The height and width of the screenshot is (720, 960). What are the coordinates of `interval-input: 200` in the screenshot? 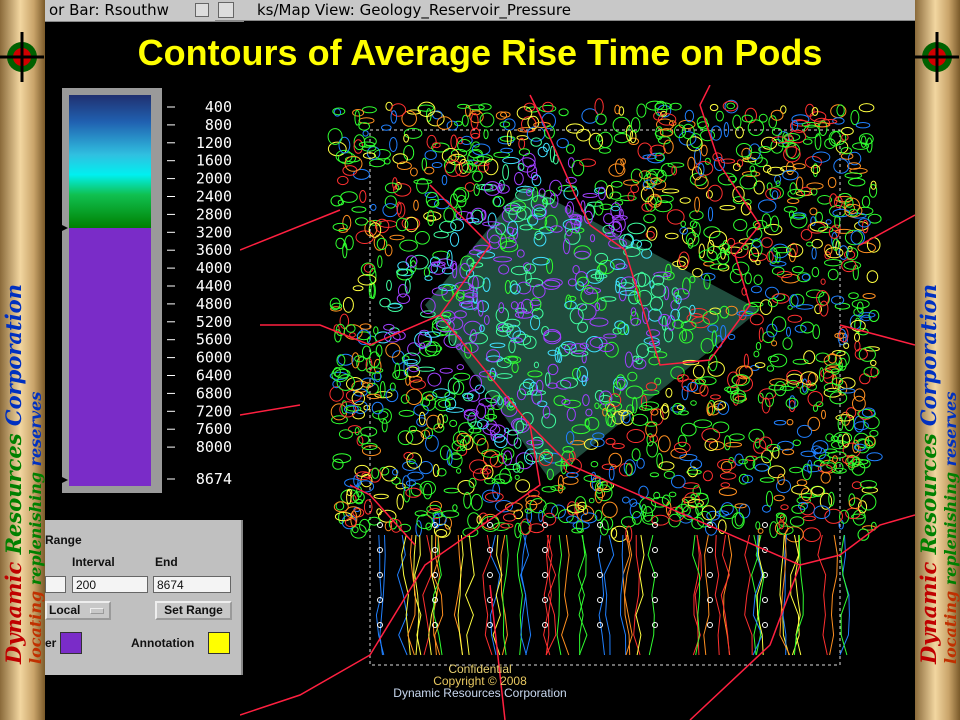 It's located at (110, 584).